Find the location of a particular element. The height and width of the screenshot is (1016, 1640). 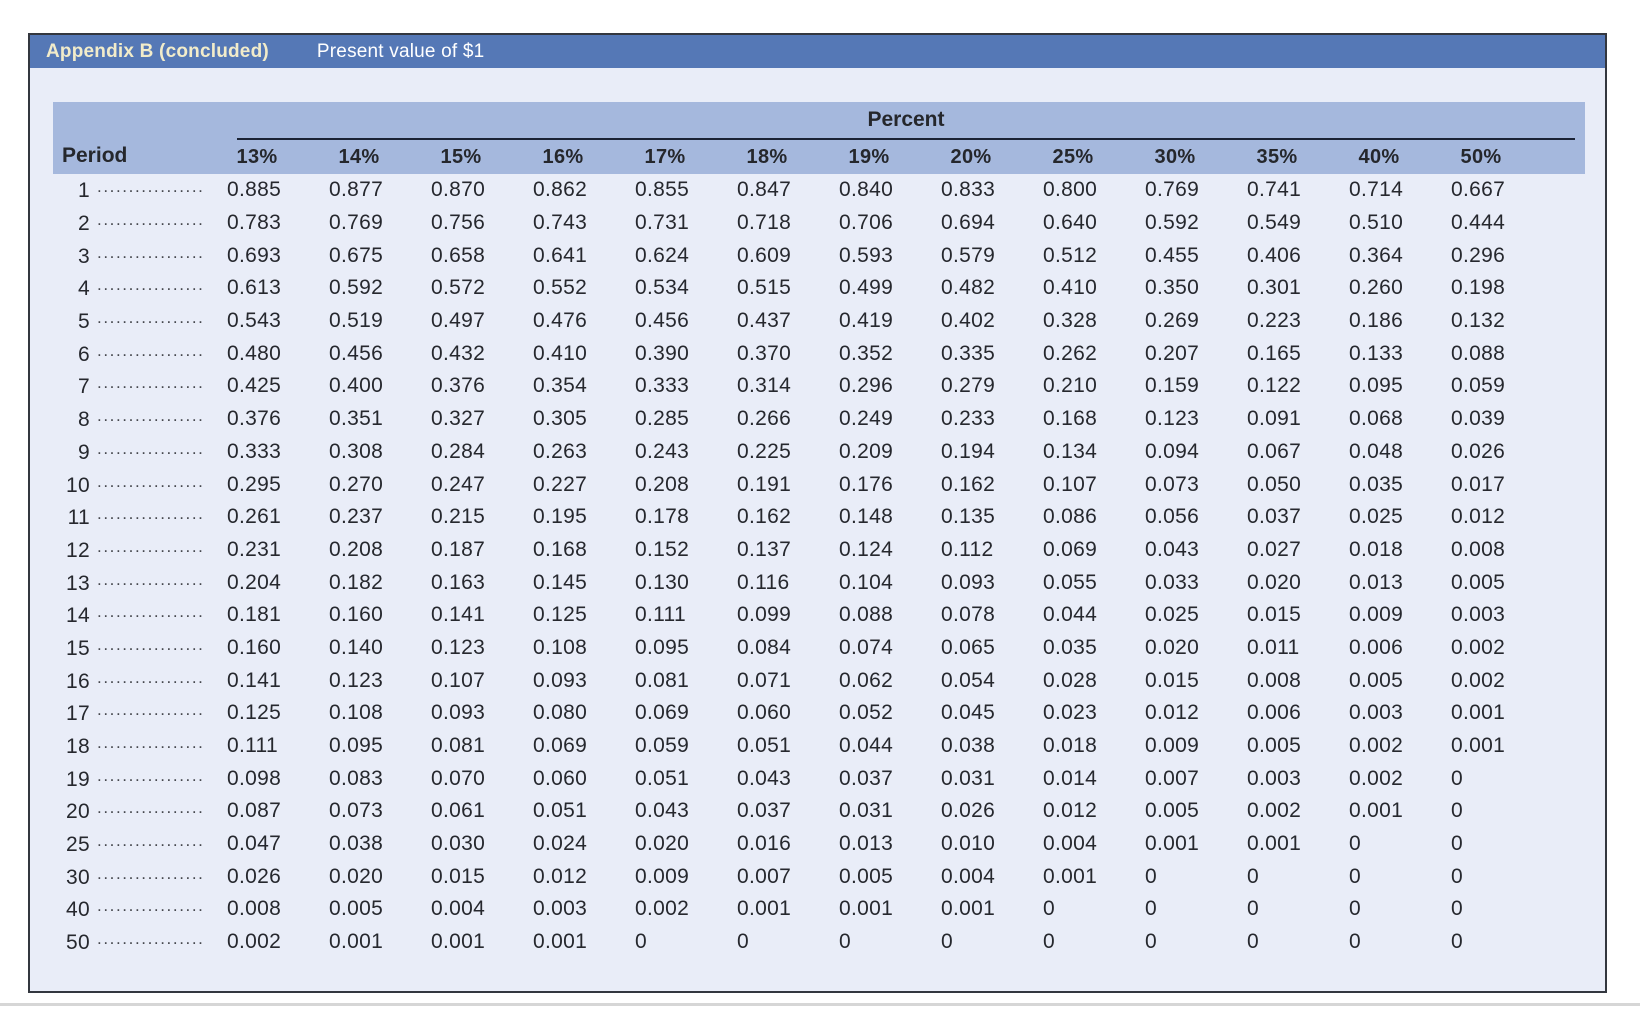

pv-factor-cell: 0.885 is located at coordinates (254, 190).